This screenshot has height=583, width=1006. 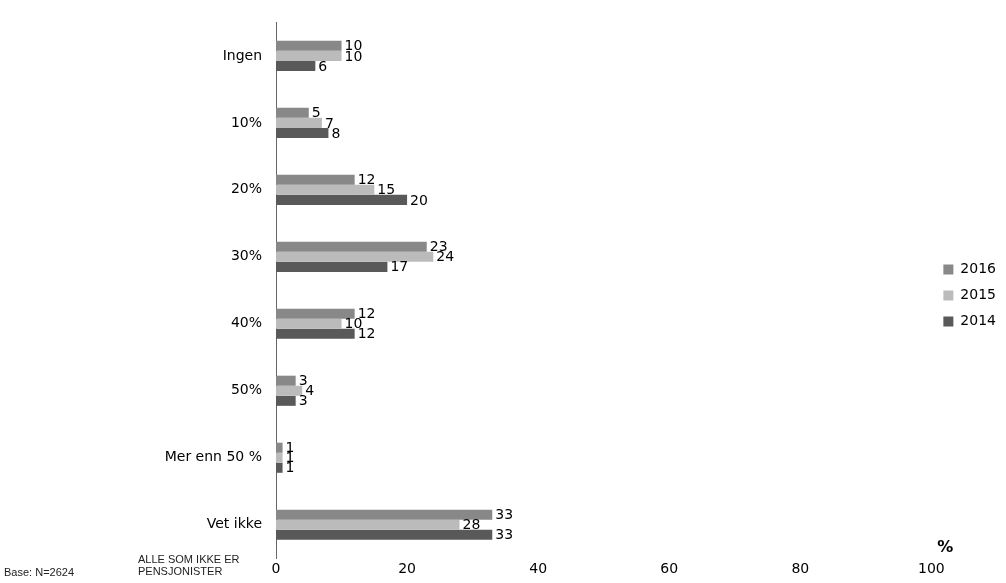 What do you see at coordinates (213, 456) in the screenshot?
I see `y-tick-label: Mer enn 50 %` at bounding box center [213, 456].